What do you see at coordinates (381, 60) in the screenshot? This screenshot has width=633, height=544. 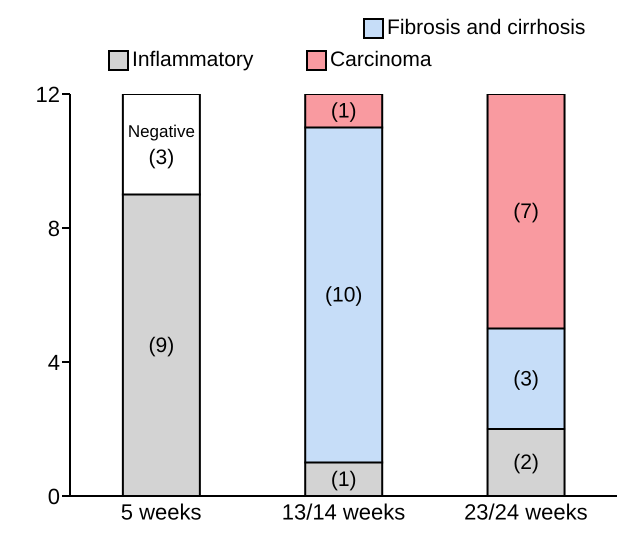 I see `legend-label: Carcinoma` at bounding box center [381, 60].